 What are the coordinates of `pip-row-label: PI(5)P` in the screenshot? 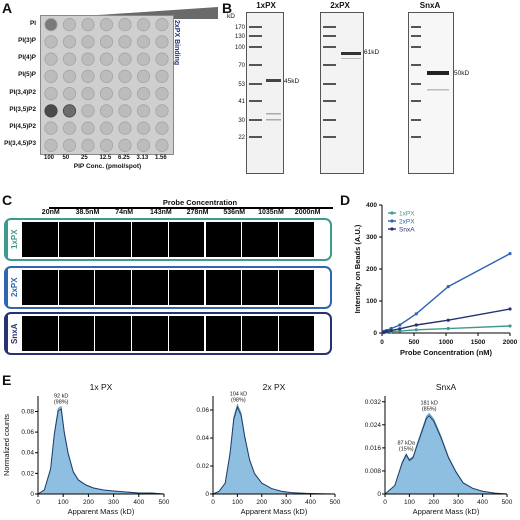 It's located at (27, 75).